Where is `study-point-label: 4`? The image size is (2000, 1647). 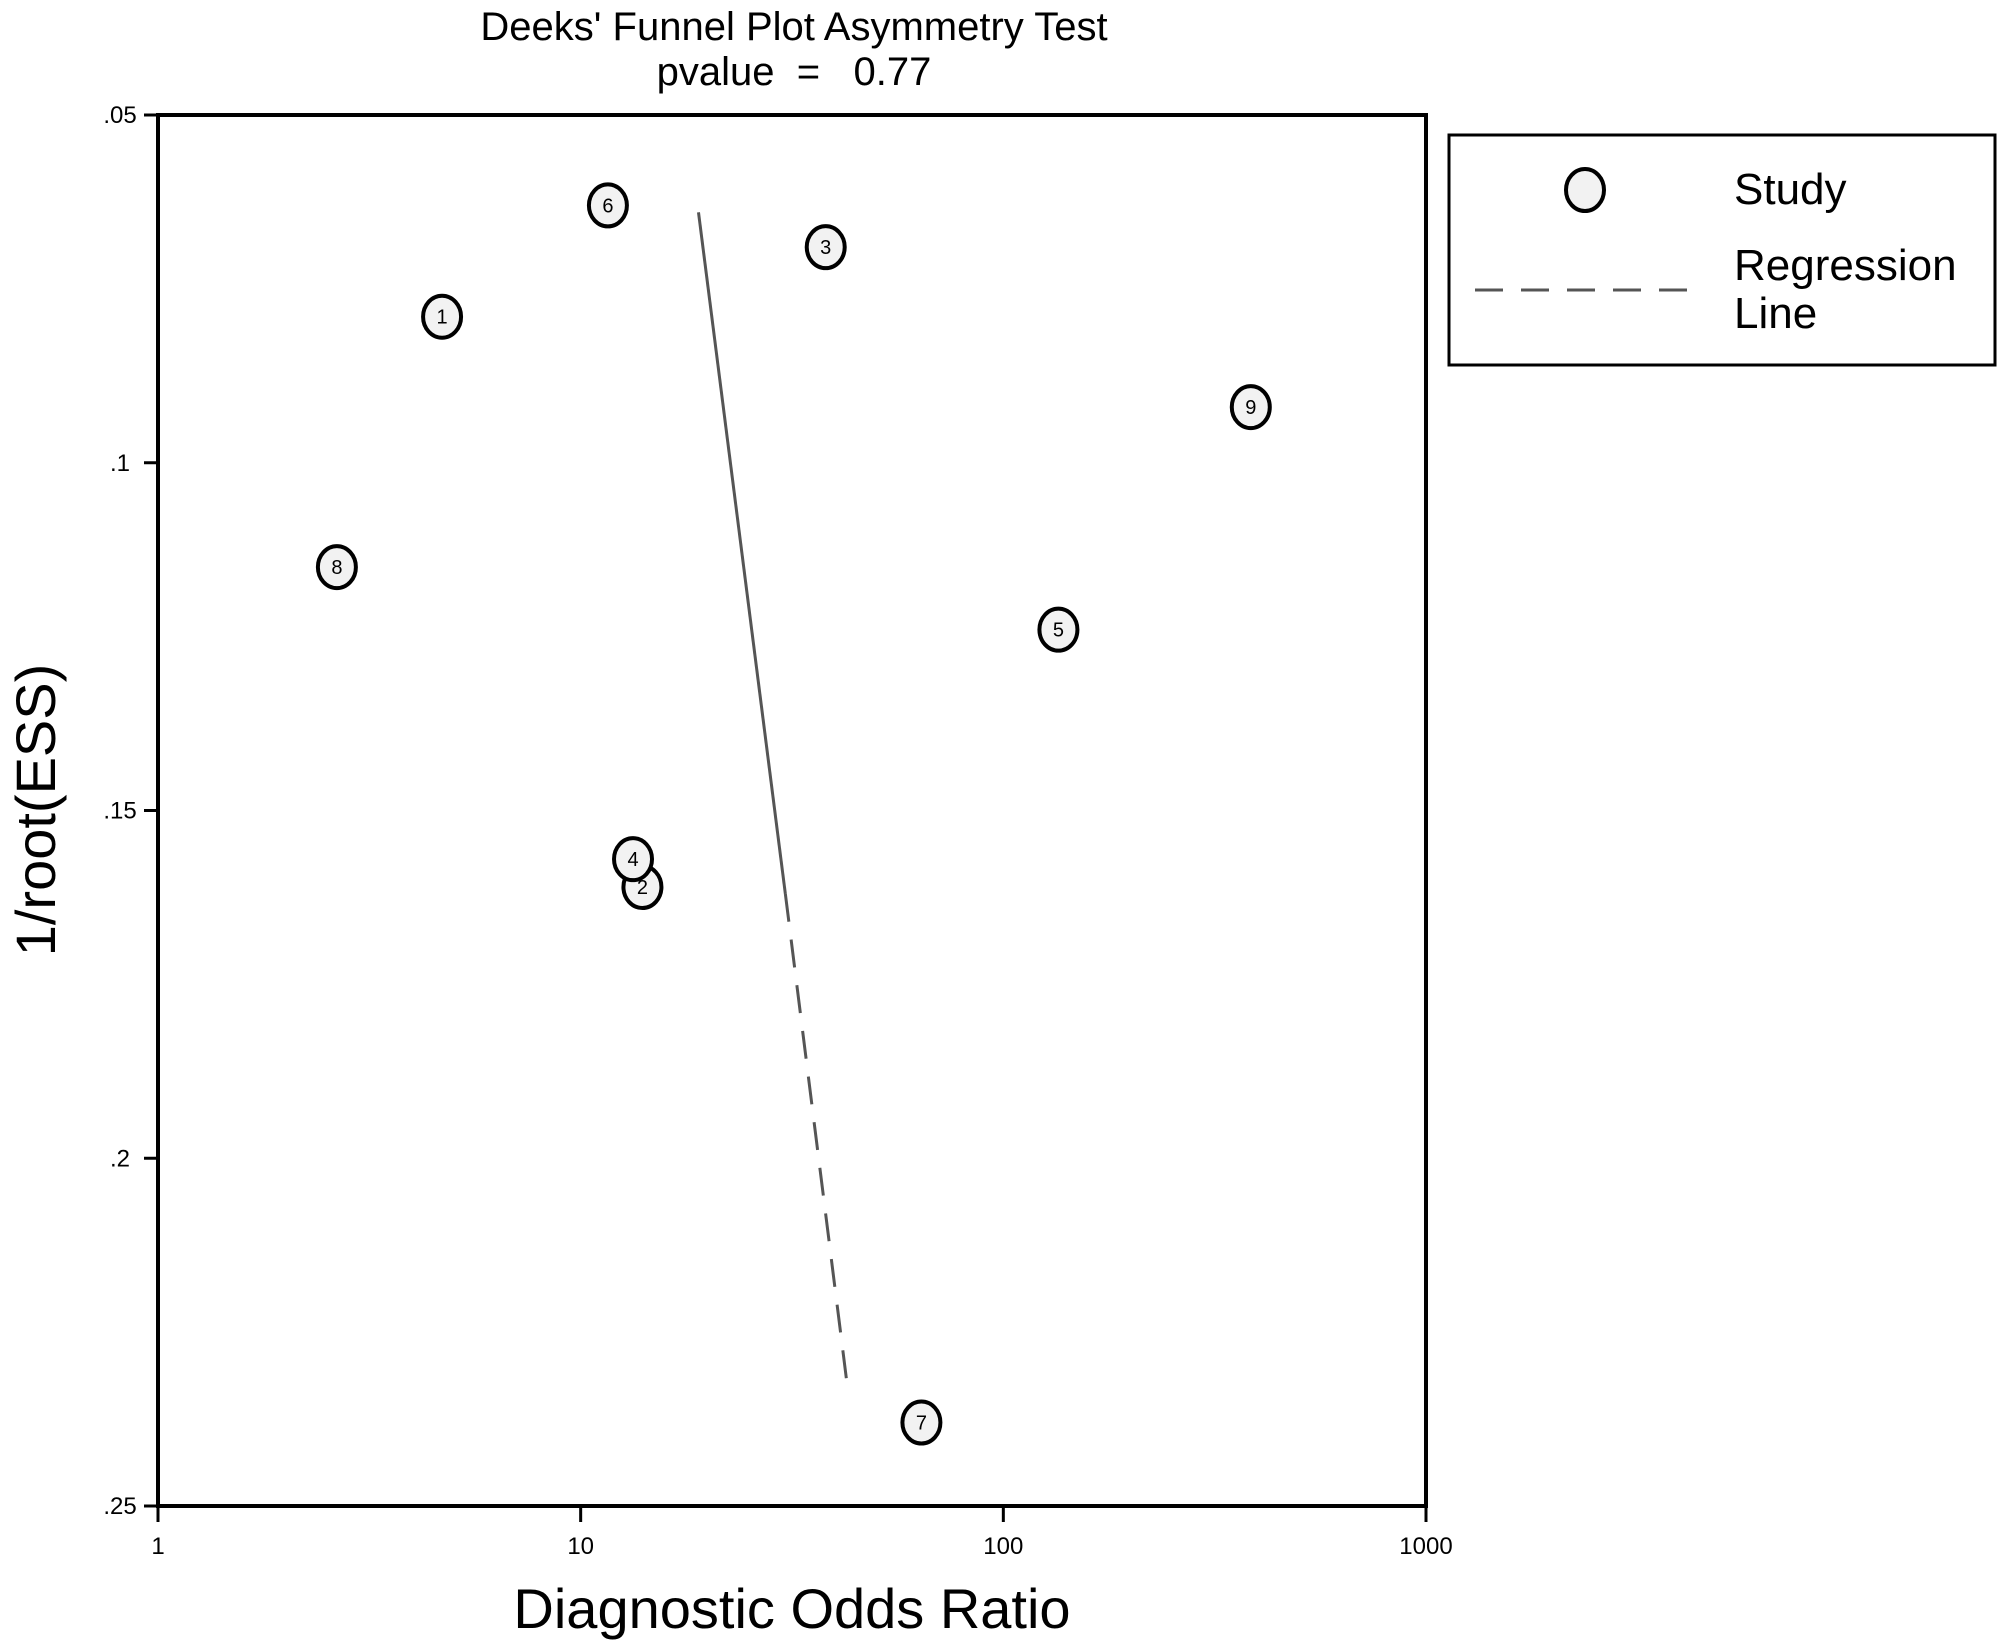 study-point-label: 4 is located at coordinates (632, 860).